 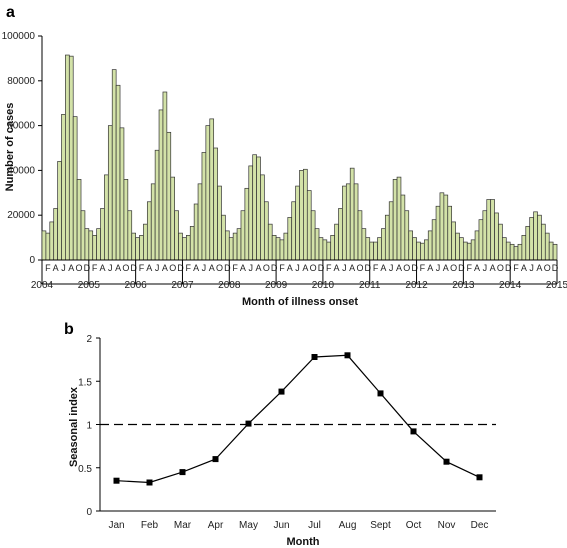 What do you see at coordinates (510, 285) in the screenshot?
I see `panel-a-year-label: 2014` at bounding box center [510, 285].